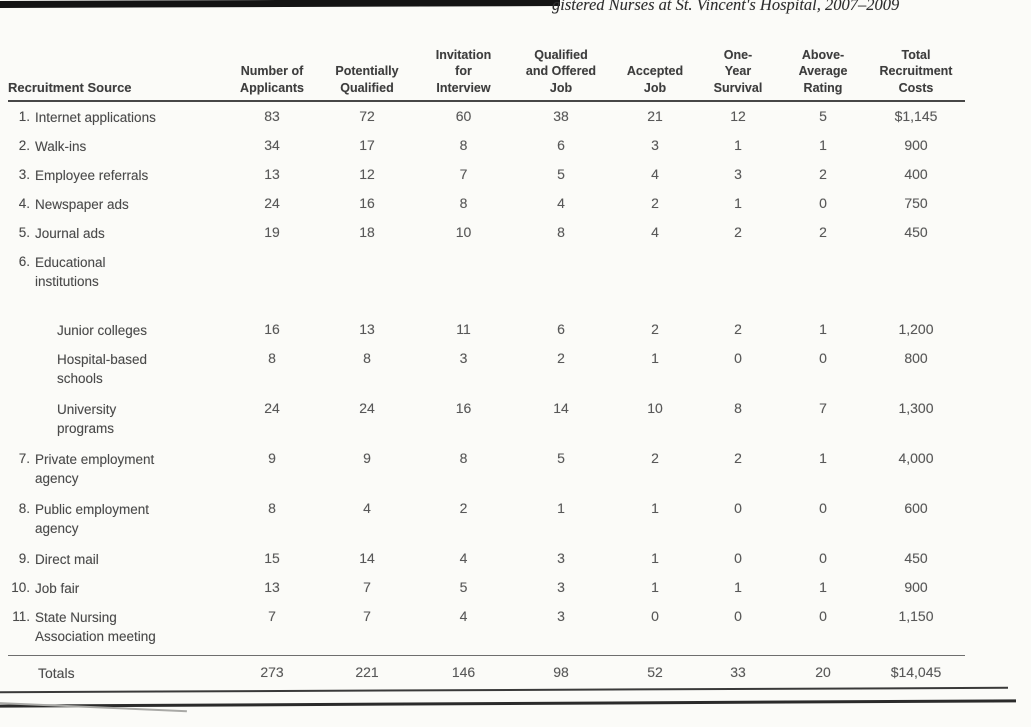 The image size is (1031, 727). I want to click on column-header: Number of Applicants, so click(272, 79).